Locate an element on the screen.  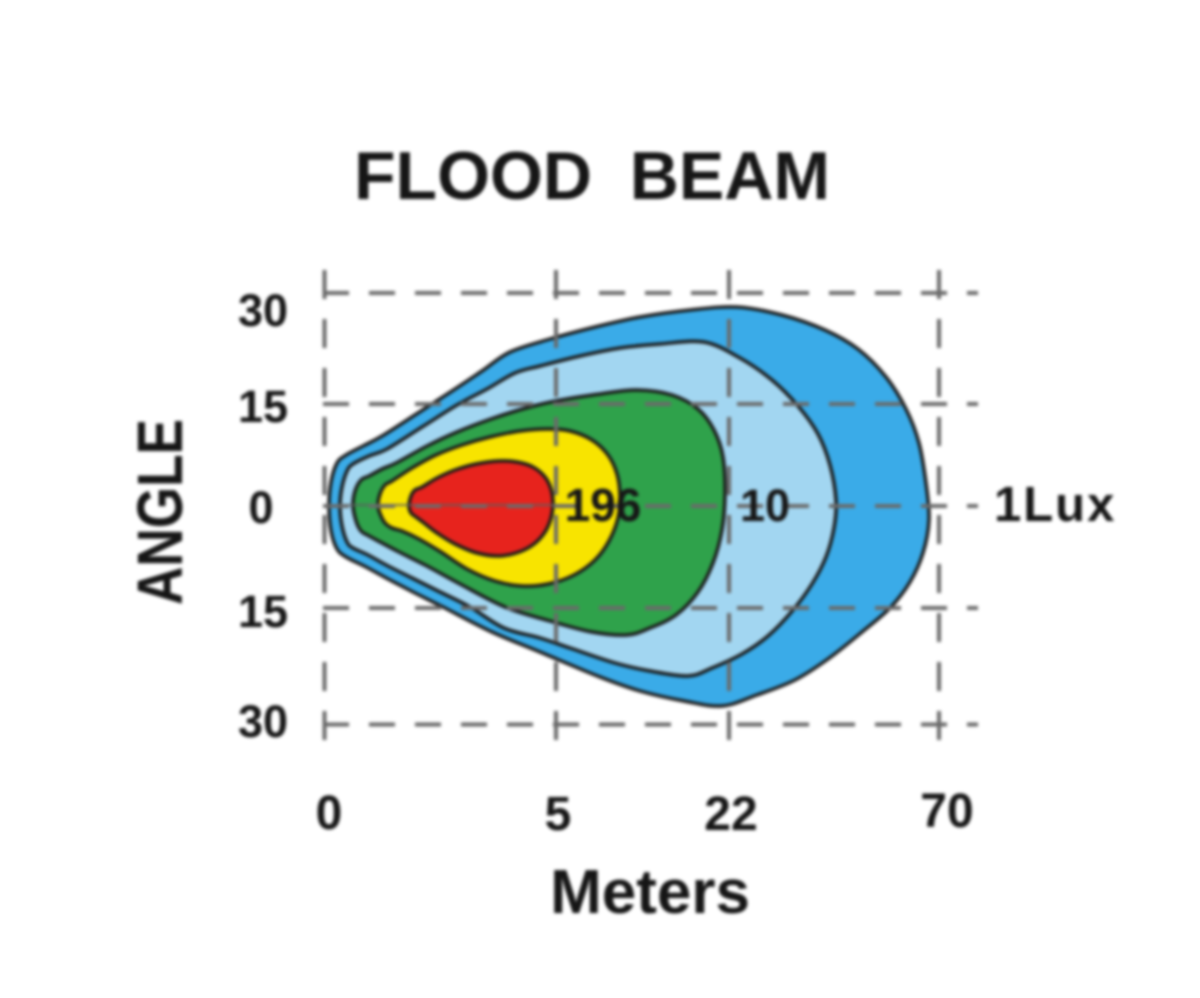
svg-text: FLOOD BEAM is located at coordinates (592, 176).